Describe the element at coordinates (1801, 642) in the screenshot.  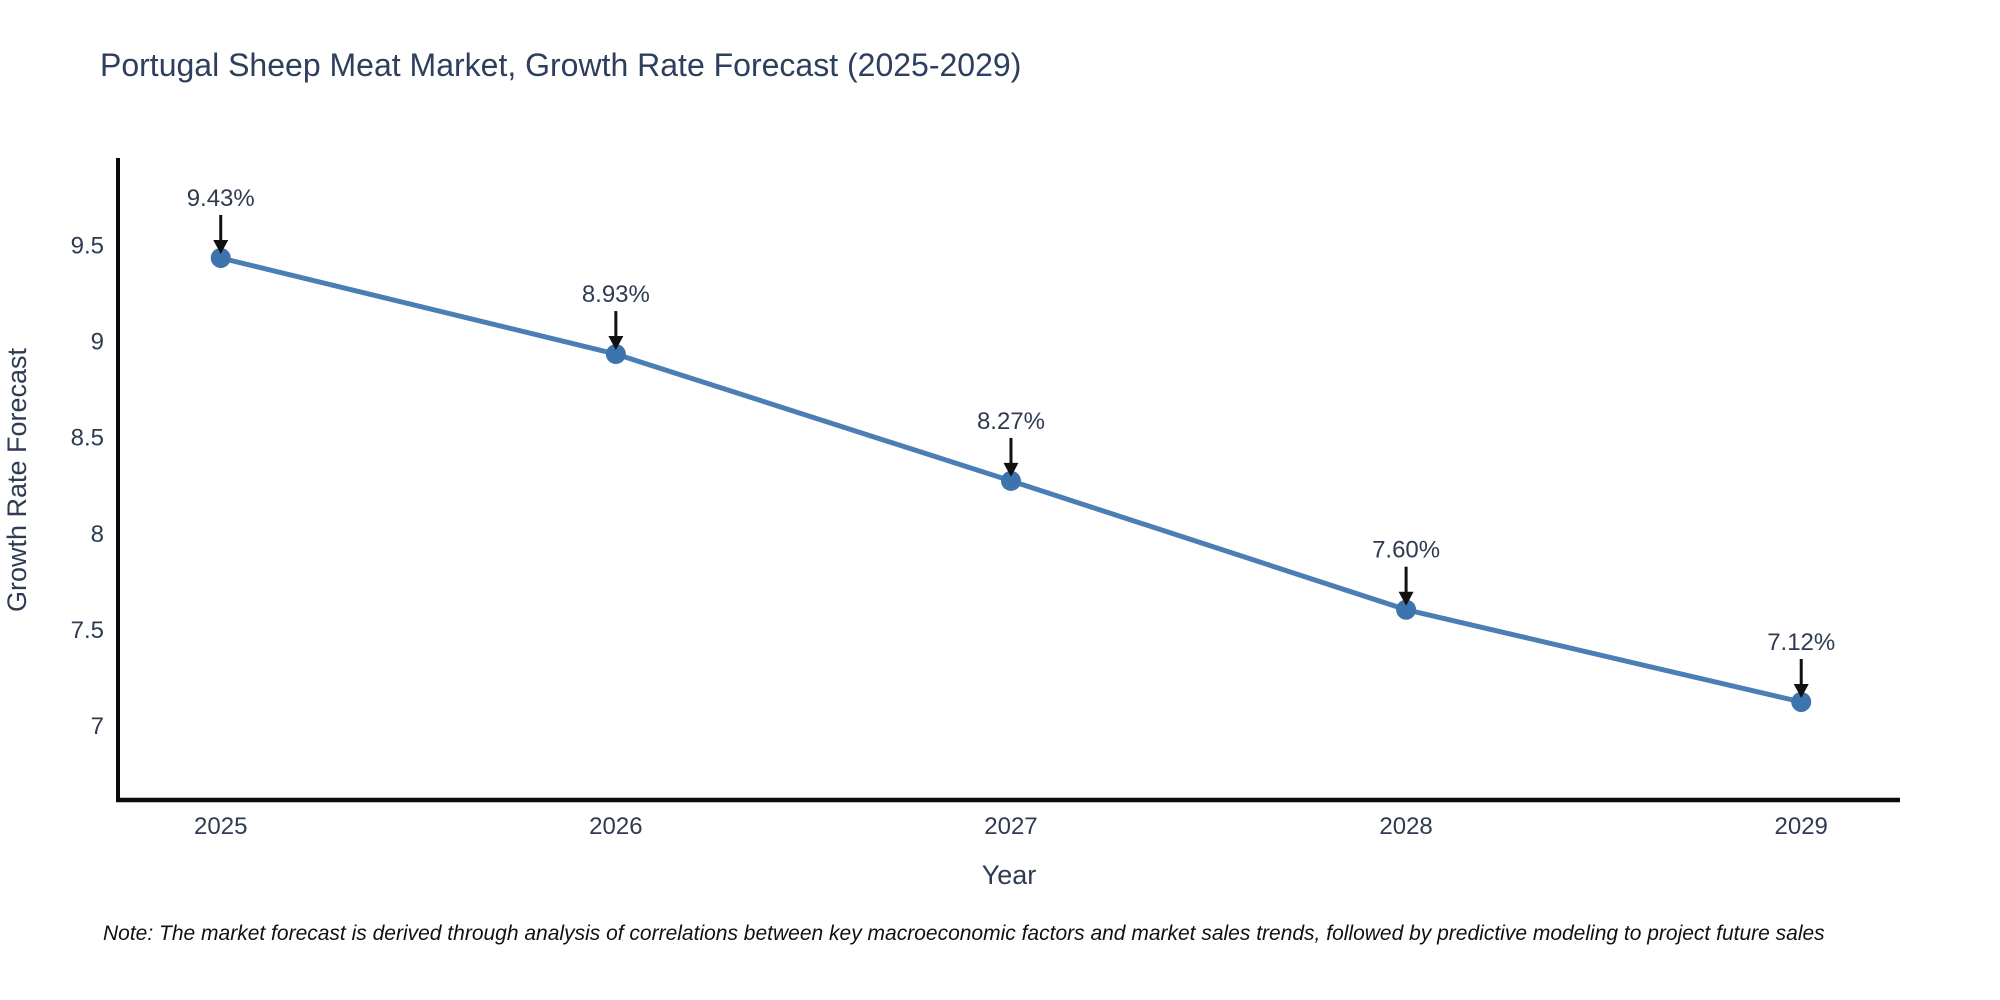
I see `point-label: 7.12%` at that location.